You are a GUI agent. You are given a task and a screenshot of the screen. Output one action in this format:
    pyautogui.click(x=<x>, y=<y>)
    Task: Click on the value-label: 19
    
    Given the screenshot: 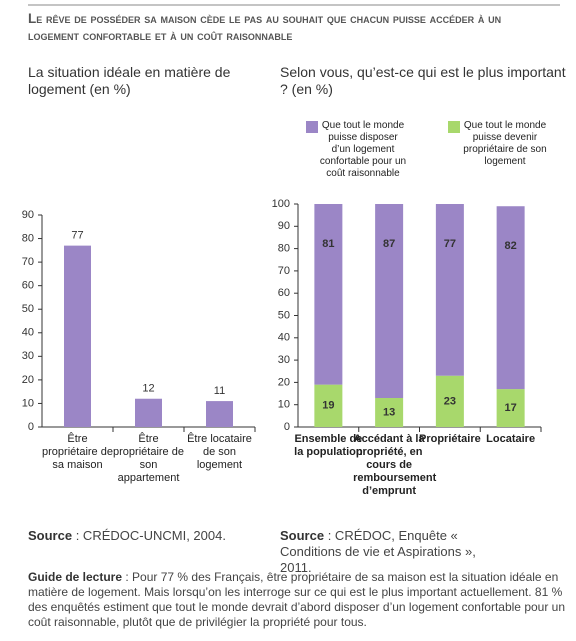 What is the action you would take?
    pyautogui.click(x=328, y=406)
    